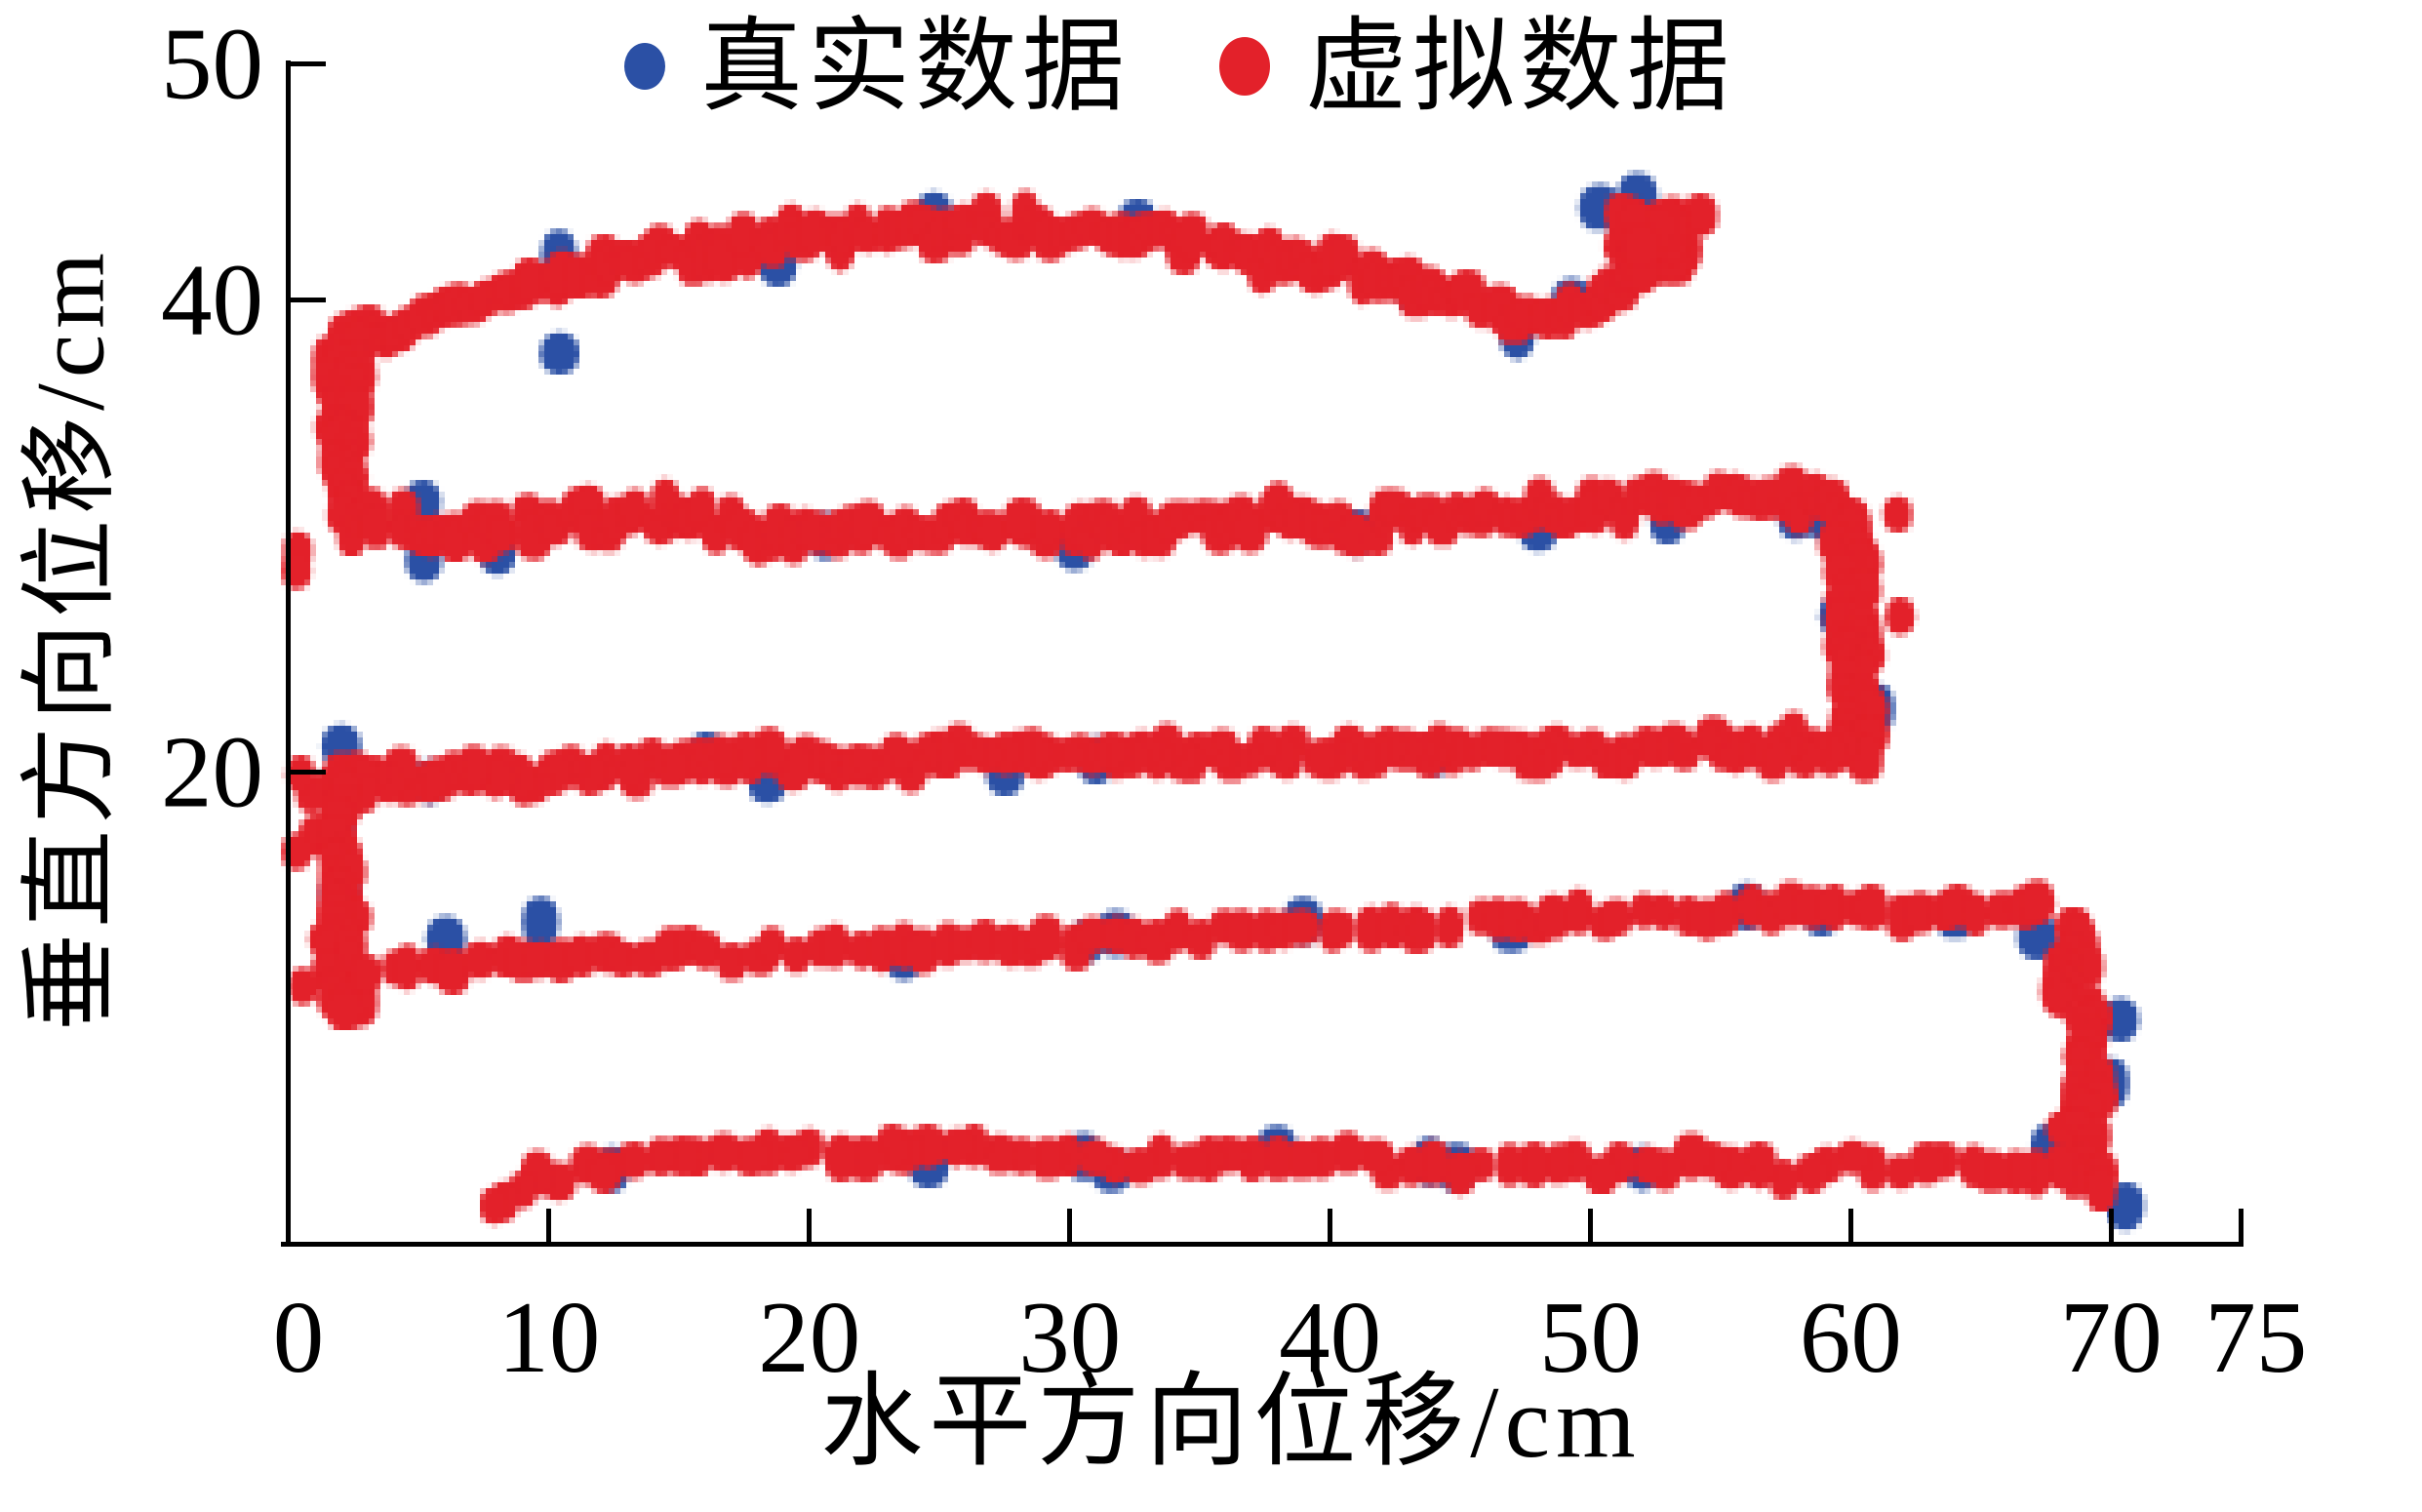 Image resolution: width=2422 pixels, height=1512 pixels. Describe the element at coordinates (212, 771) in the screenshot. I see `y-tick-label-20: 20` at that location.